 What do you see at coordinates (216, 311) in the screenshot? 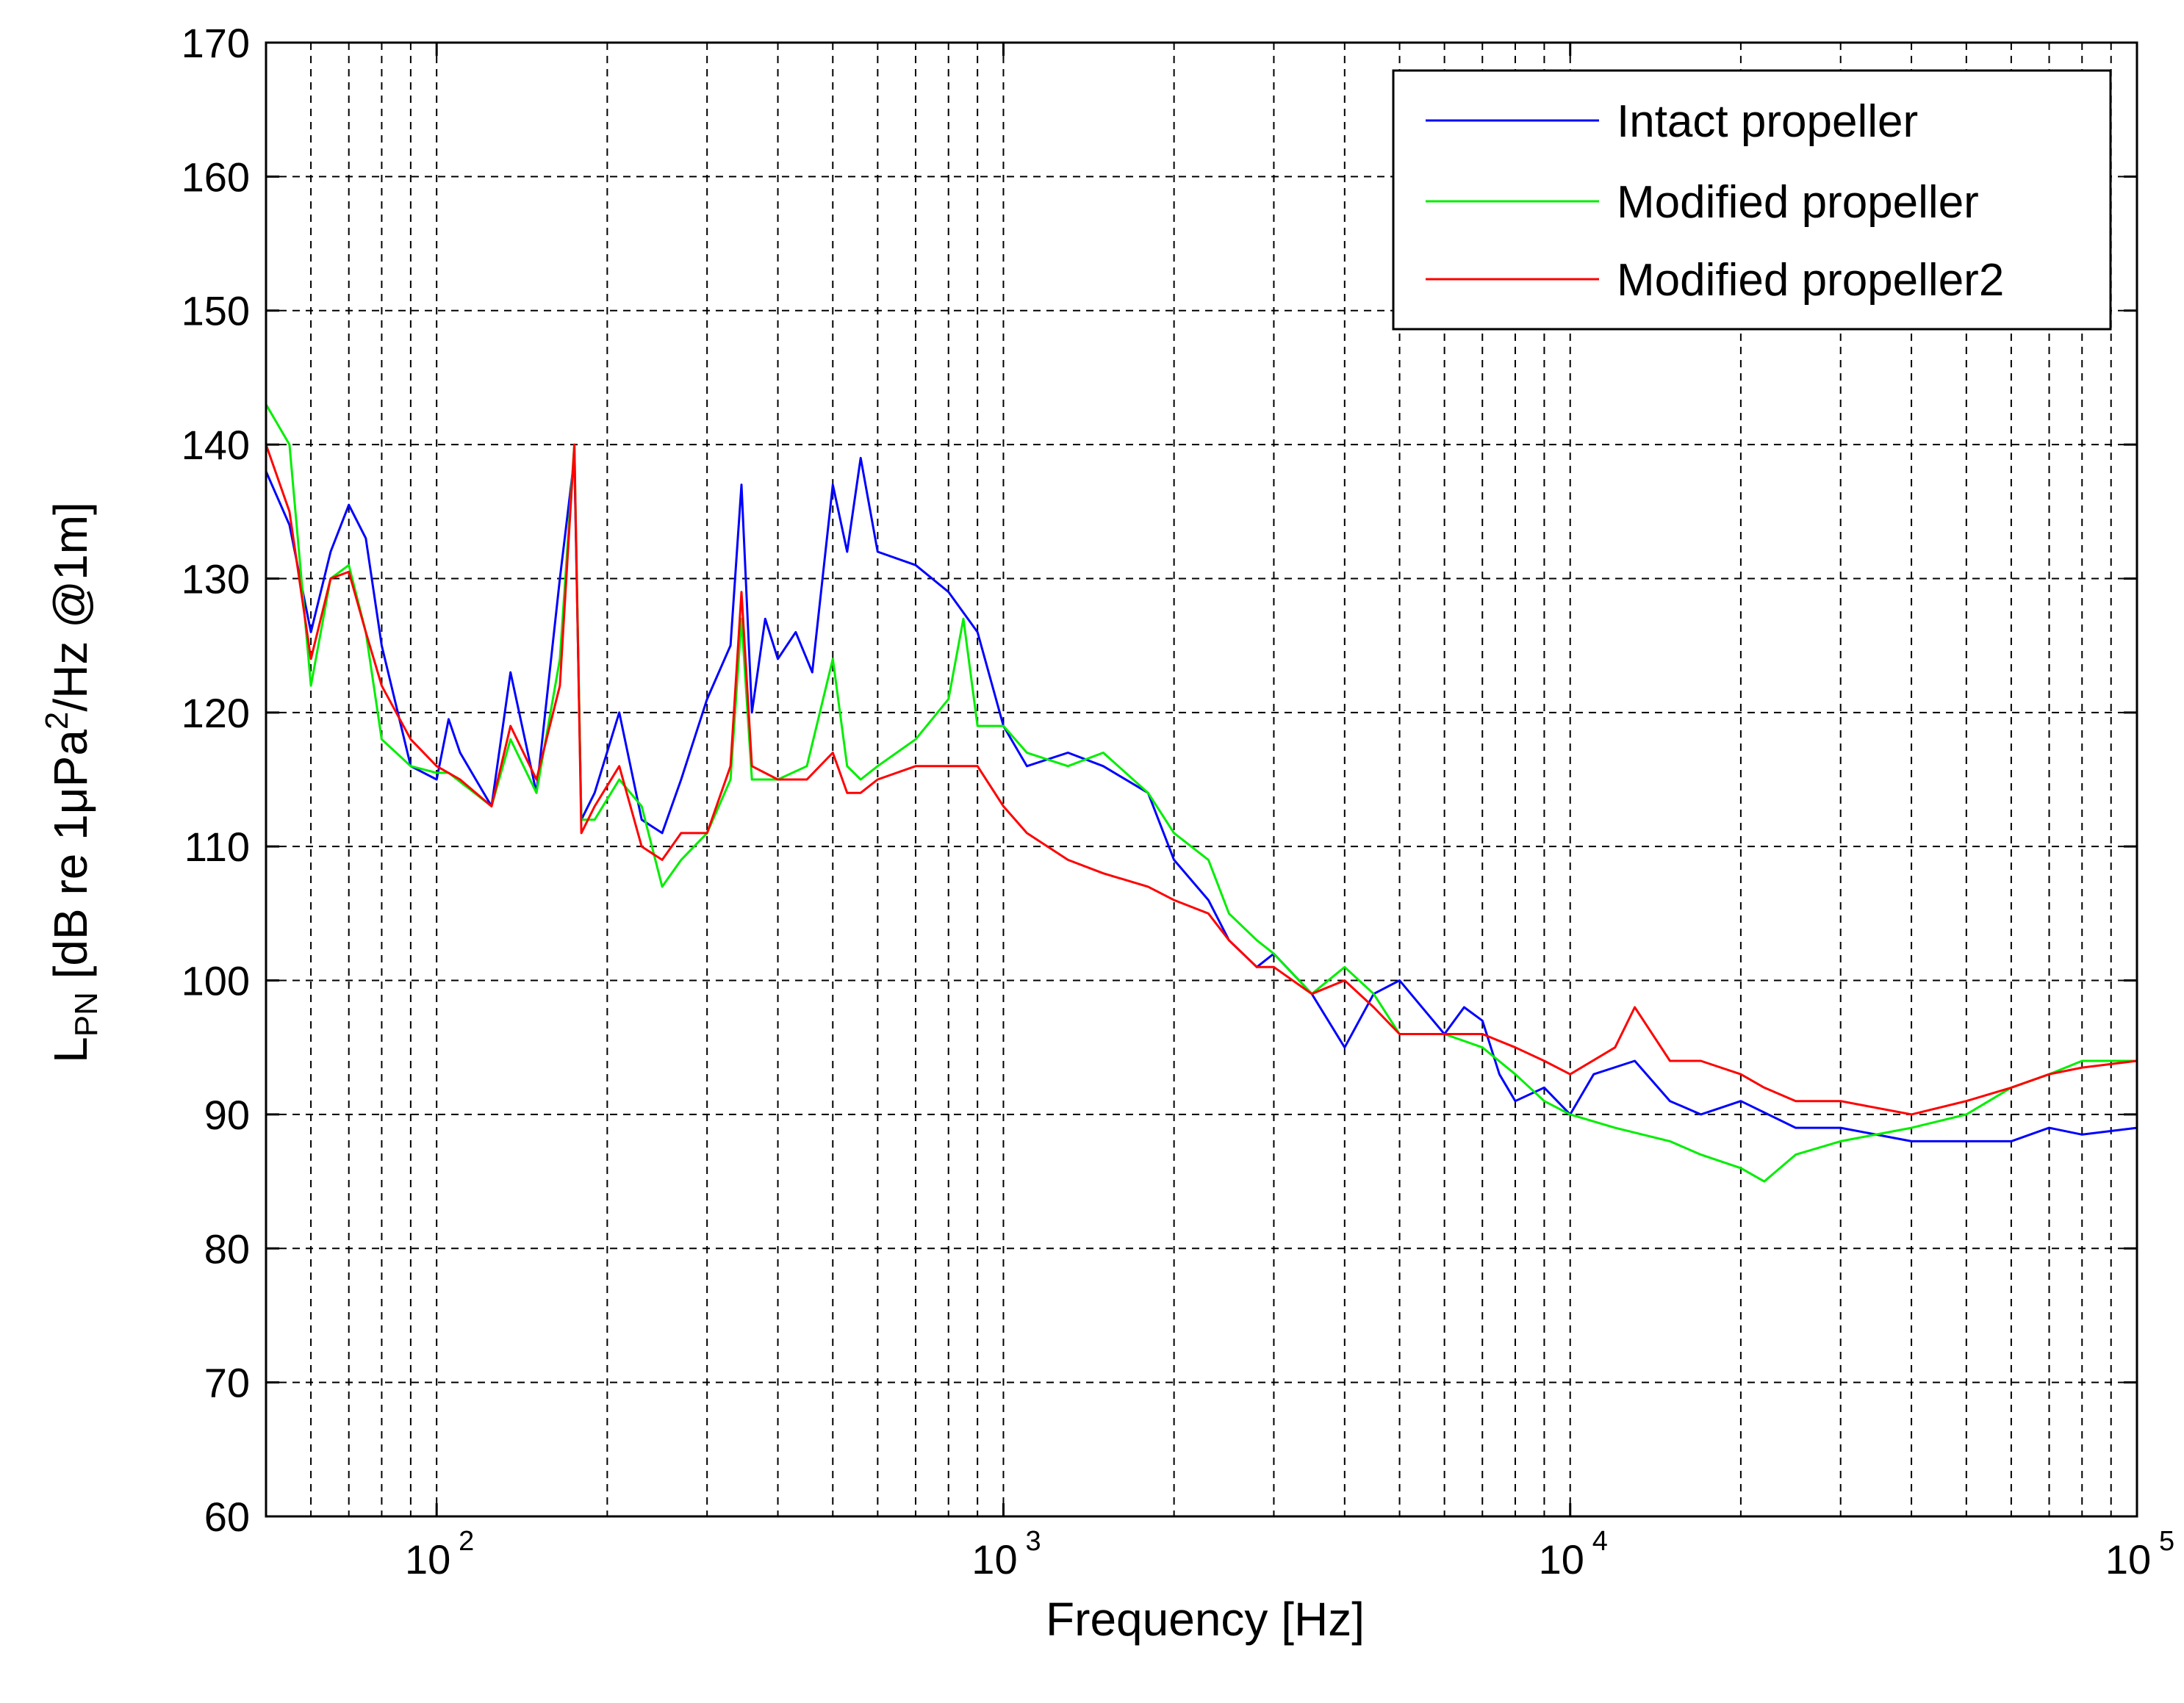
I see `y-tick-label: 150` at bounding box center [216, 311].